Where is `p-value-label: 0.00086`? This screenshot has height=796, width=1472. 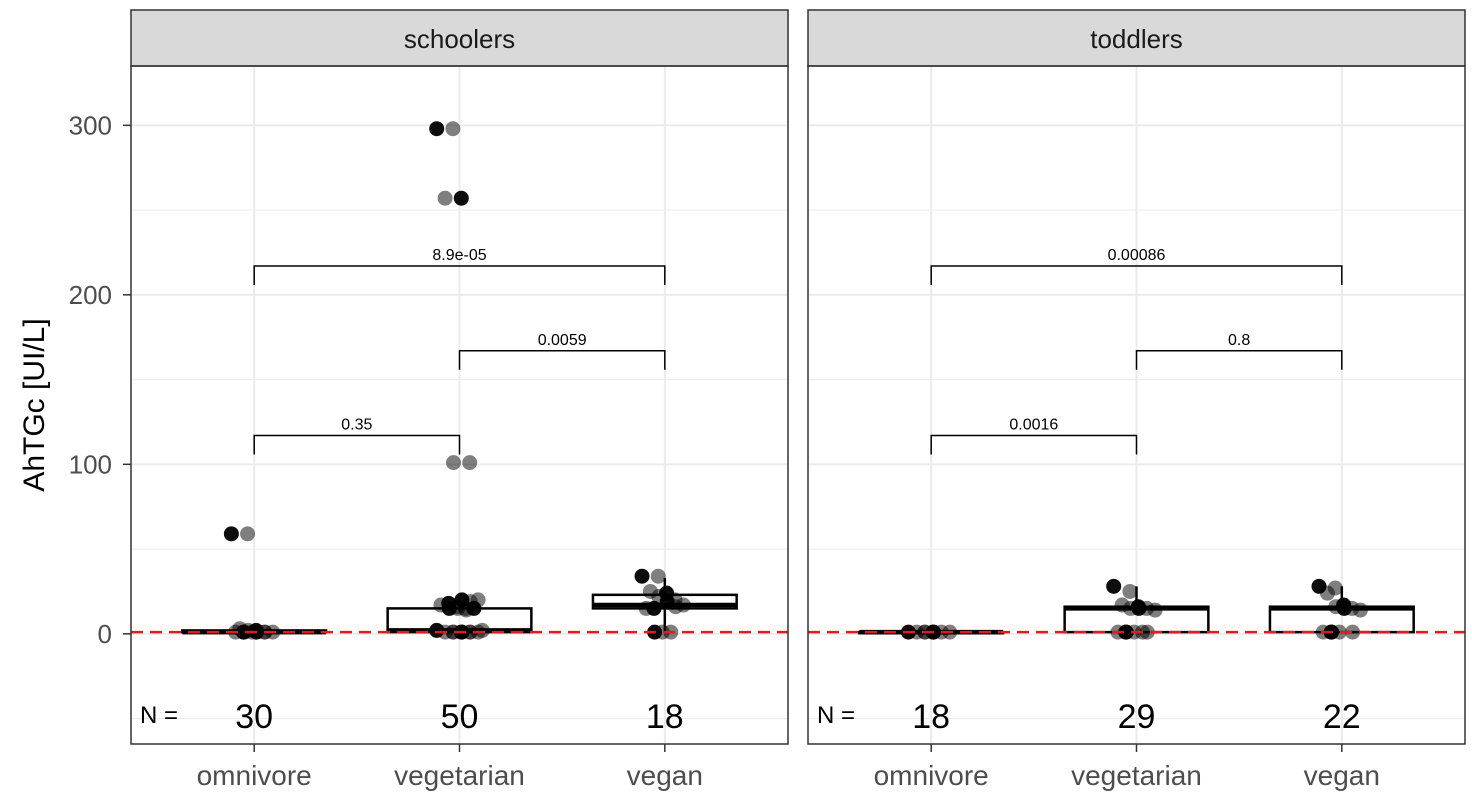
p-value-label: 0.00086 is located at coordinates (1137, 255).